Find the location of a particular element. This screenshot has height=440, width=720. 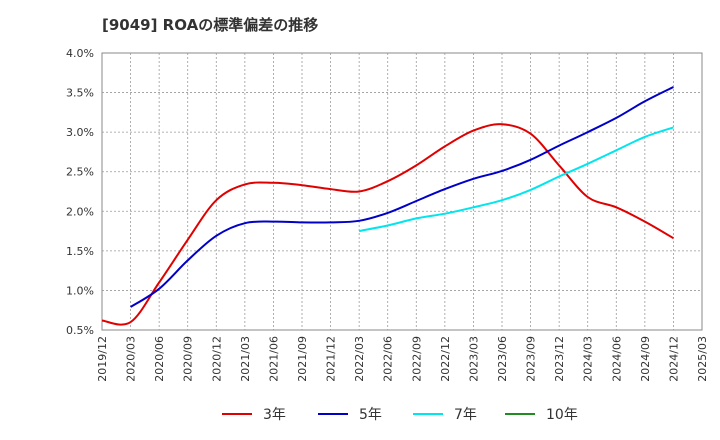

legend: 3年 5年 7年 10年 is located at coordinates (400, 415).